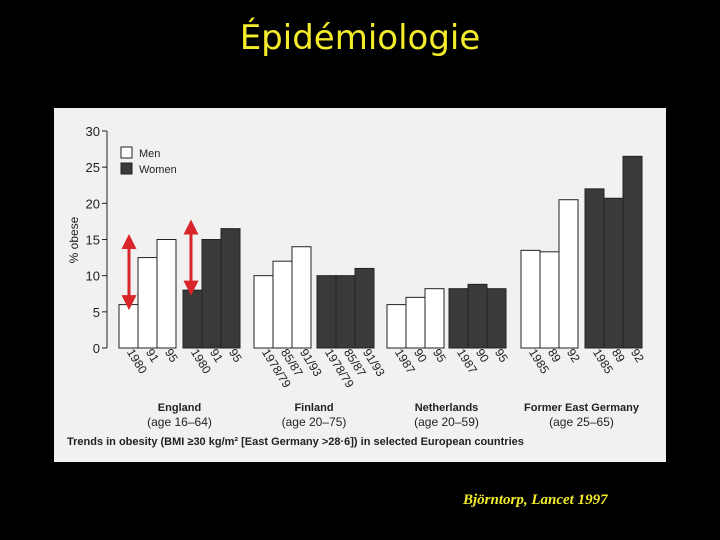 The image size is (720, 540). Describe the element at coordinates (93, 240) in the screenshot. I see `y-tick-label: 15` at that location.